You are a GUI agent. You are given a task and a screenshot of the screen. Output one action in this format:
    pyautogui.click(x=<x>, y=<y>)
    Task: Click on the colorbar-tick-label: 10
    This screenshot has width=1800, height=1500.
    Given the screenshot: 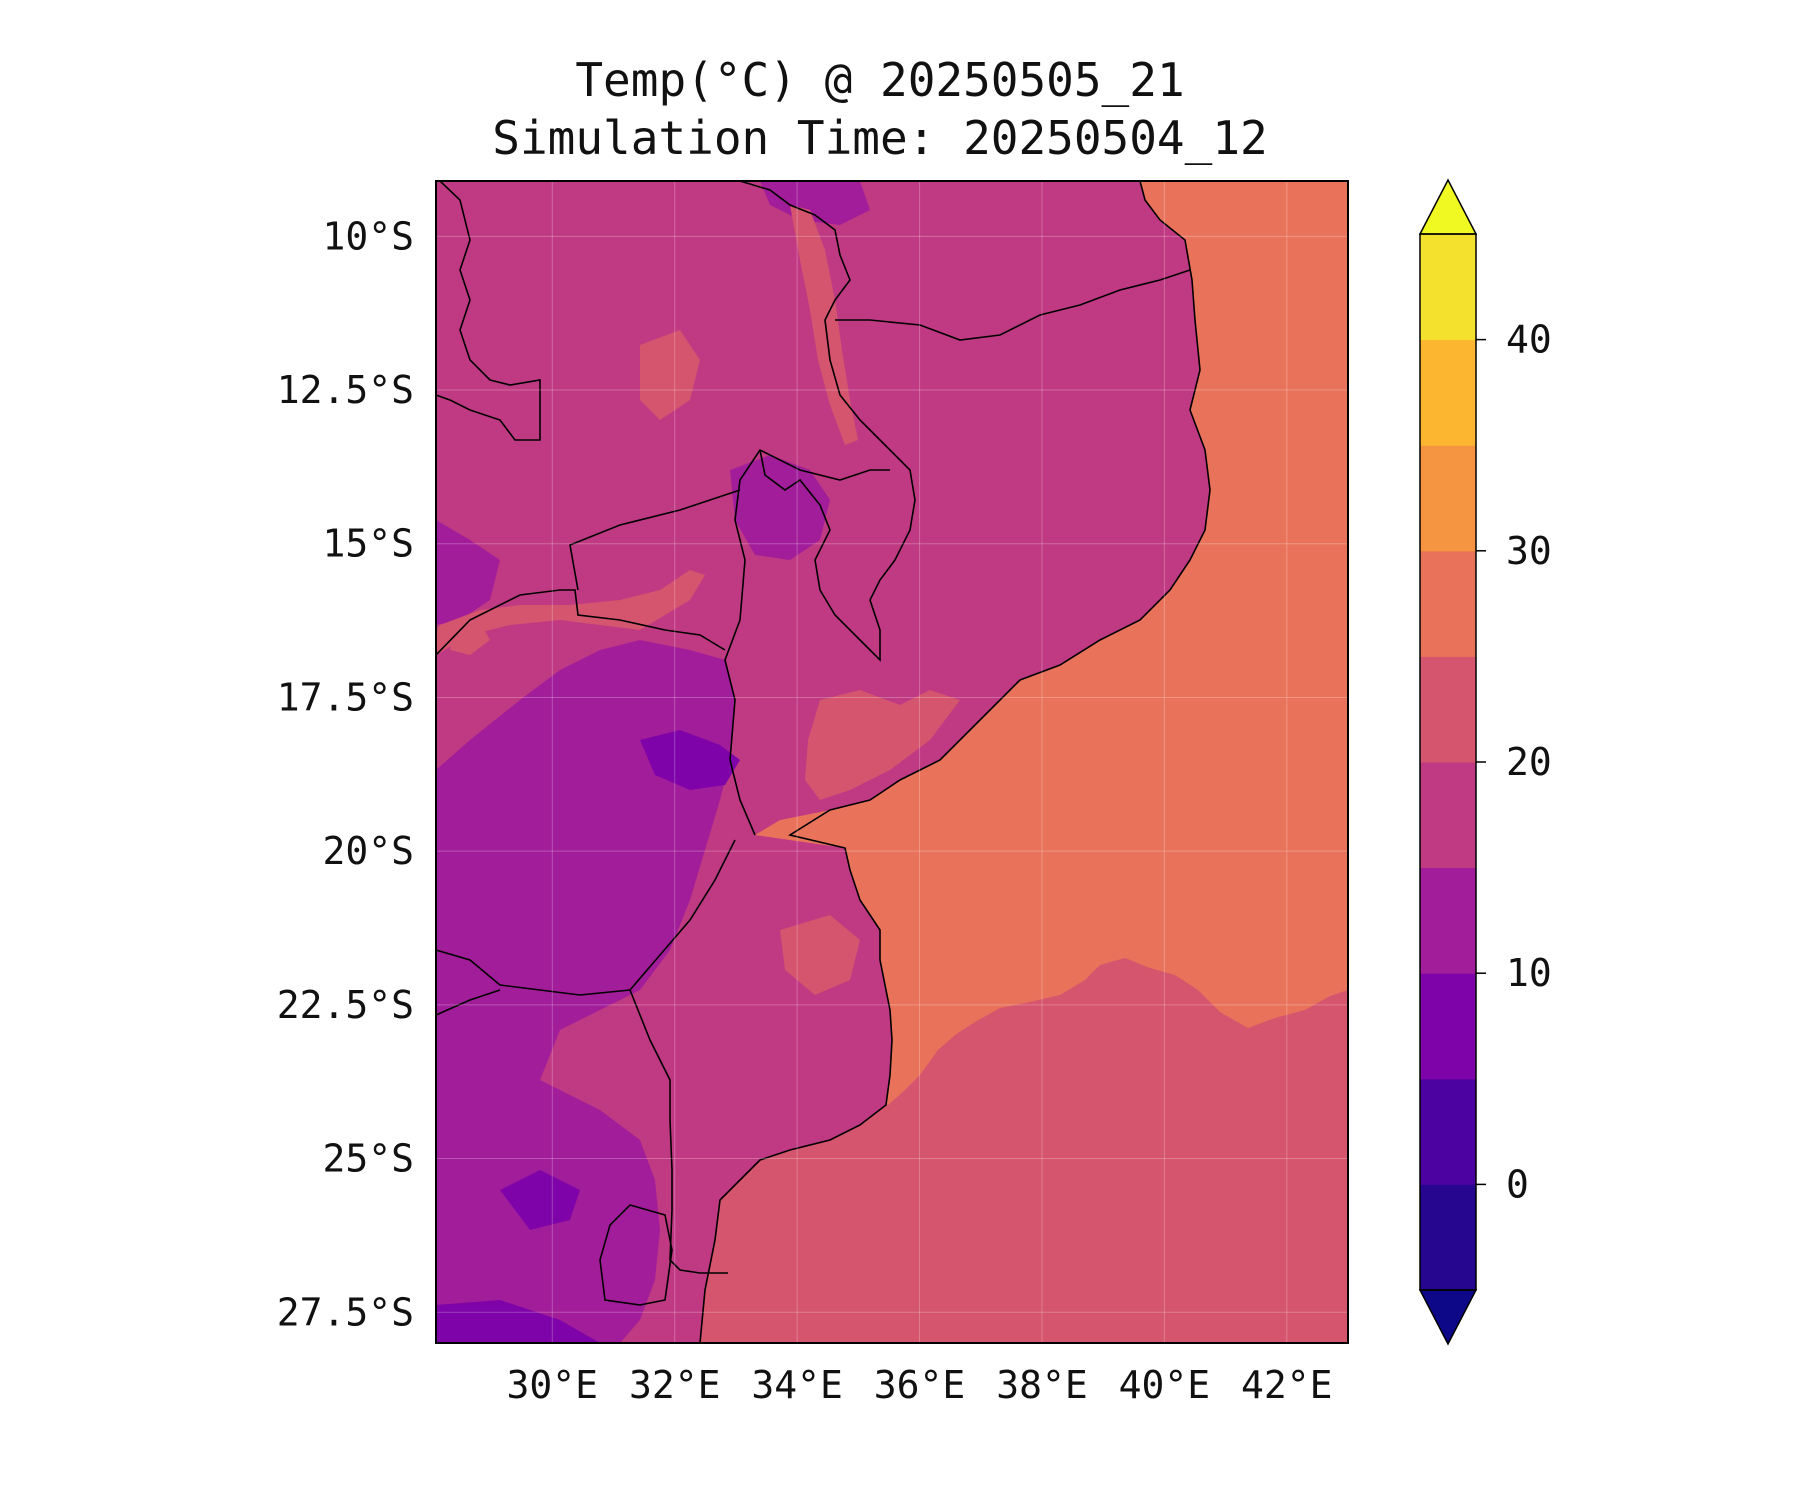 What is the action you would take?
    pyautogui.click(x=1529, y=973)
    